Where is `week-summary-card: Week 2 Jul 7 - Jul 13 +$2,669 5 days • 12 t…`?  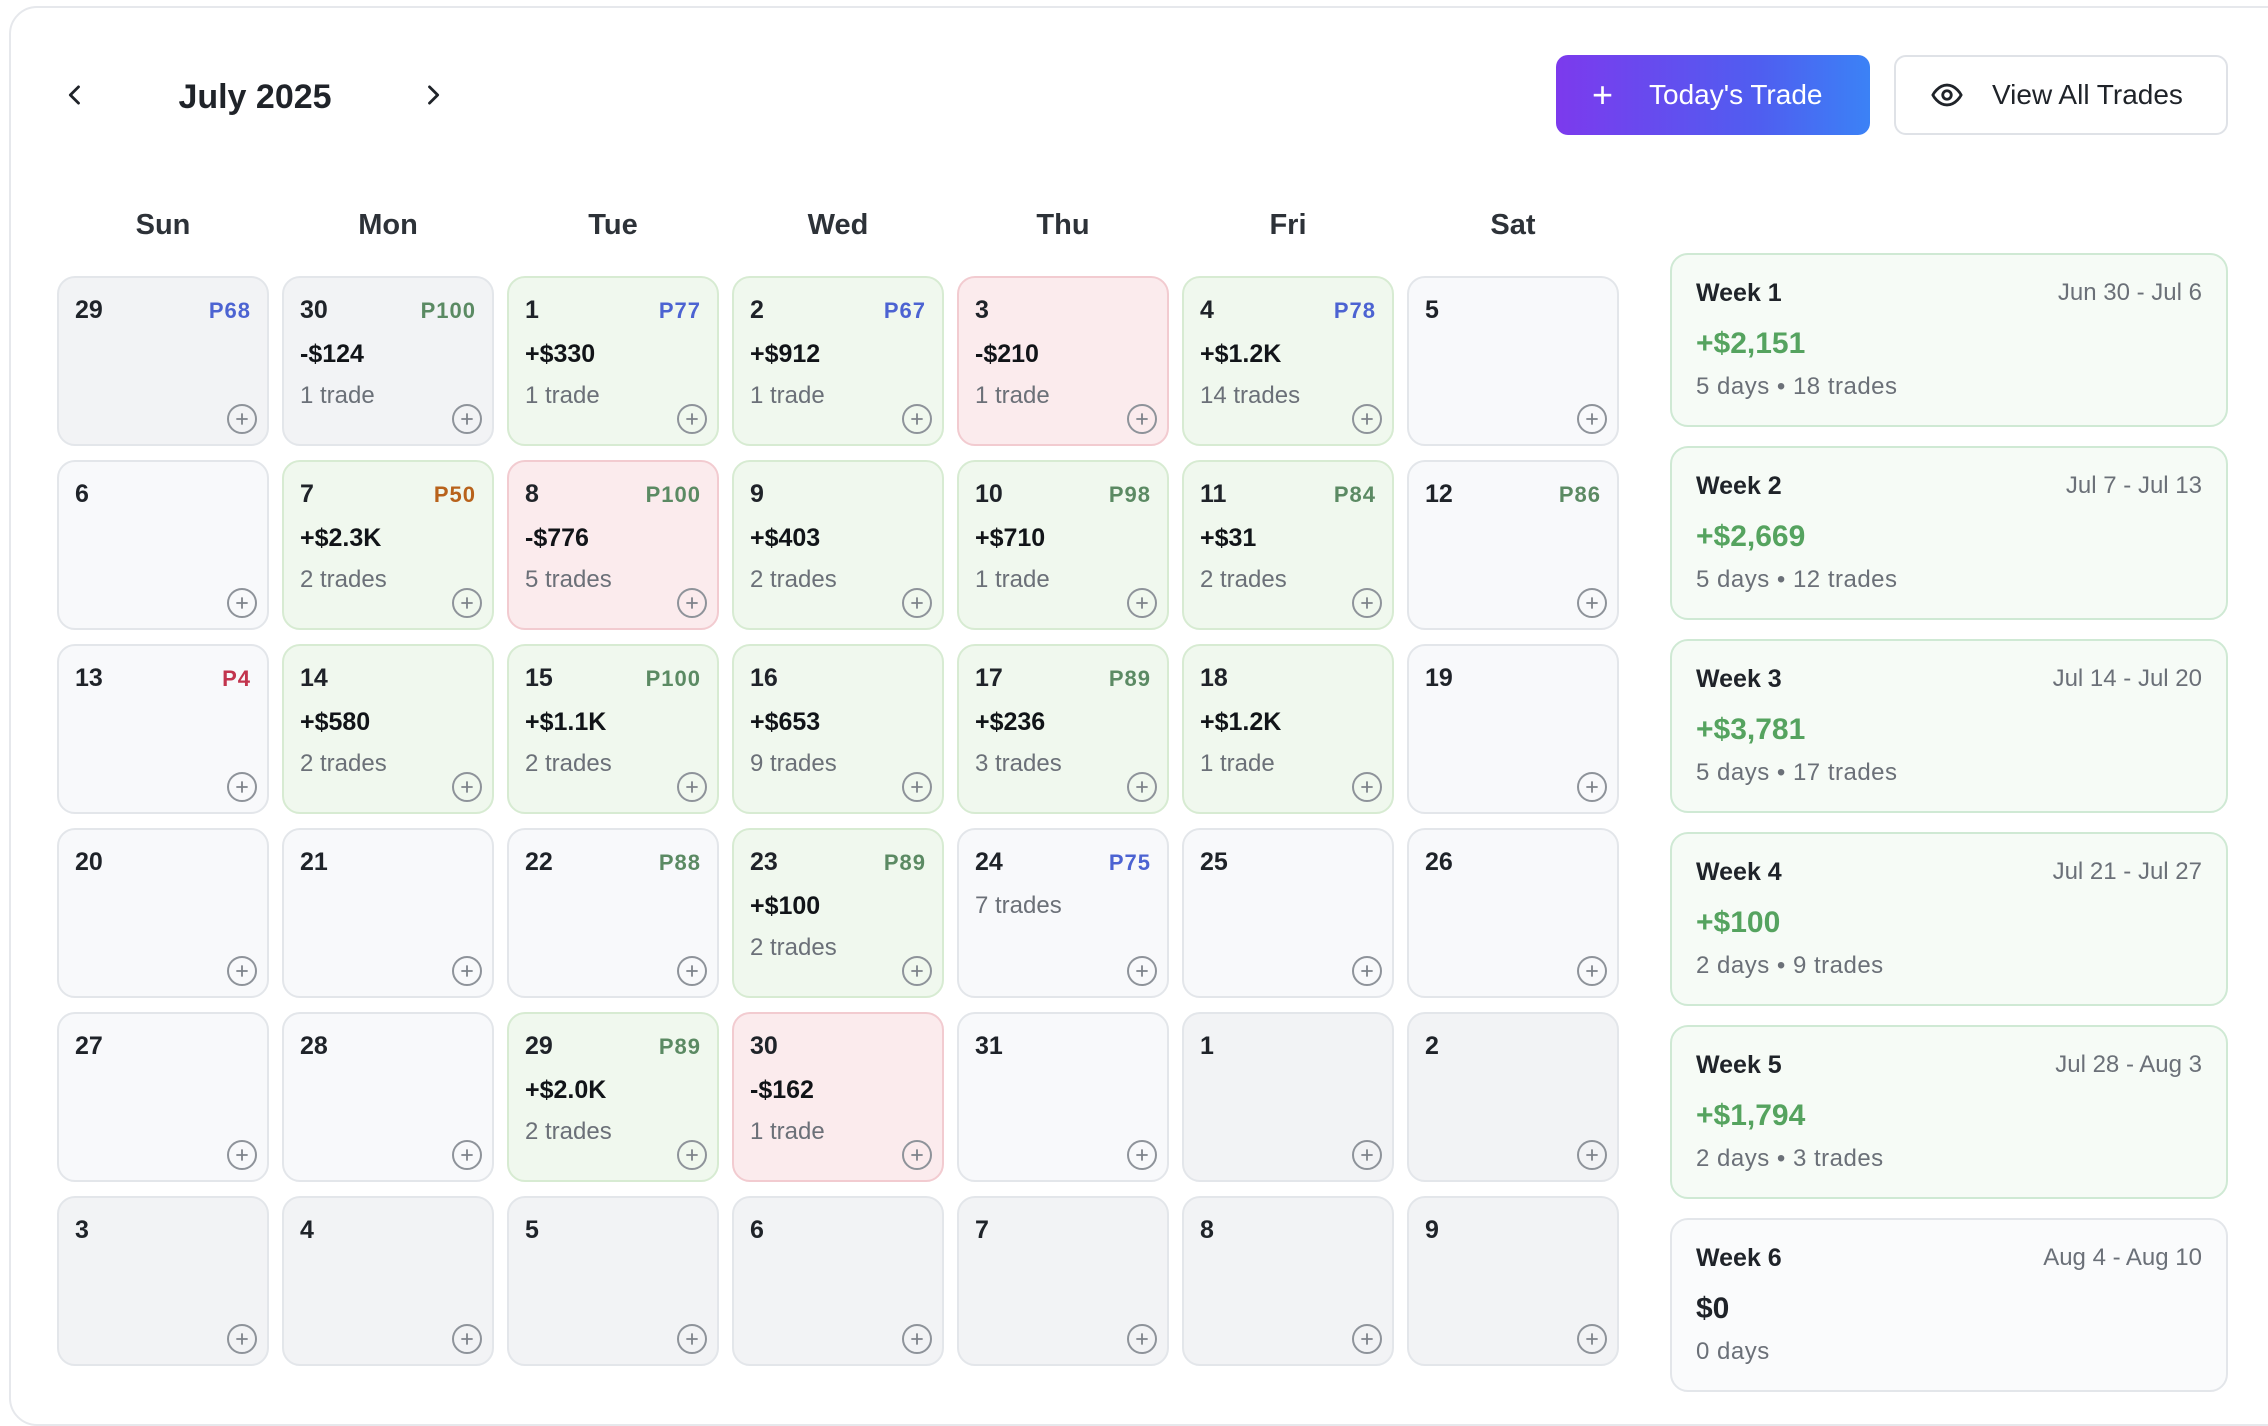 week-summary-card: Week 2 Jul 7 - Jul 13 +$2,669 5 days • 12 t… is located at coordinates (1949, 533).